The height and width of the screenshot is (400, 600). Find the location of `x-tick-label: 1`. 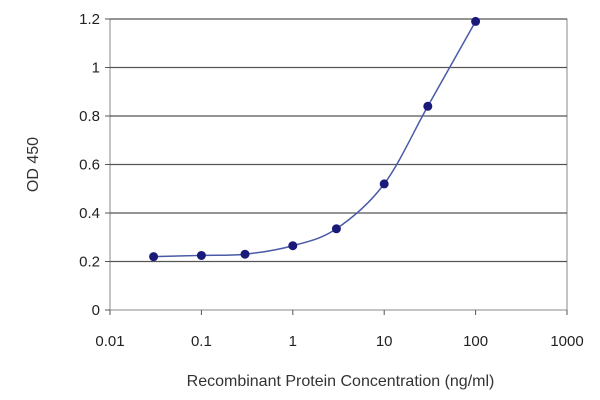

x-tick-label: 1 is located at coordinates (293, 341).